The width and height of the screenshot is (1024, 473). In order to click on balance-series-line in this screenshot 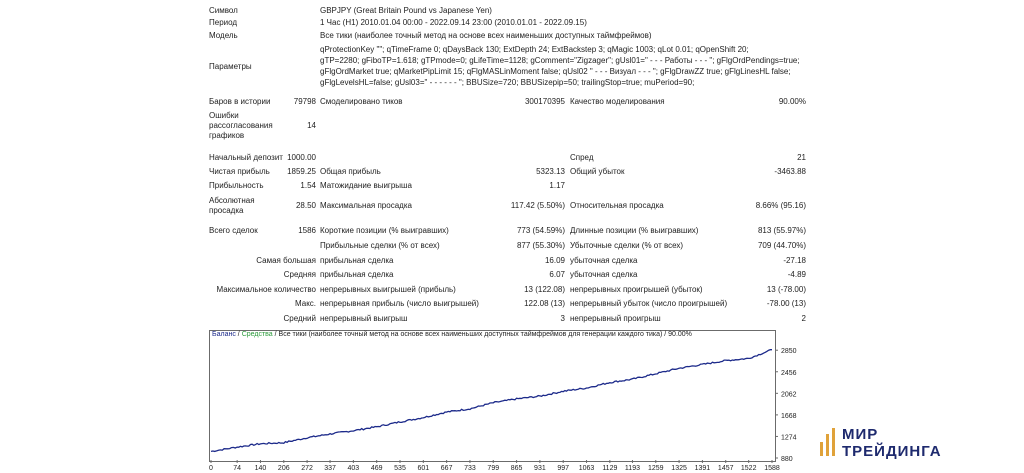, I will do `click(491, 401)`.